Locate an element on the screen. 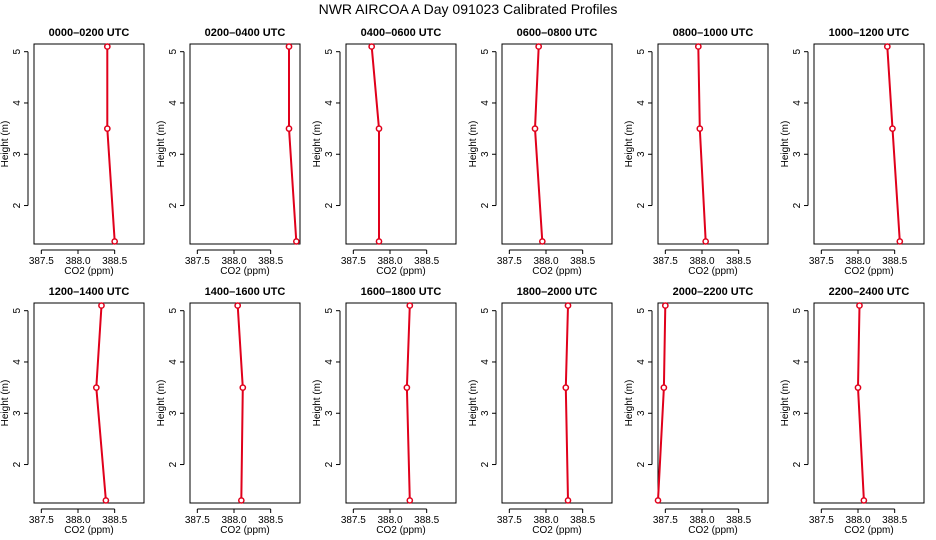 This screenshot has height=540, width=936. panel-title: 0200–0400 UTC is located at coordinates (245, 33).